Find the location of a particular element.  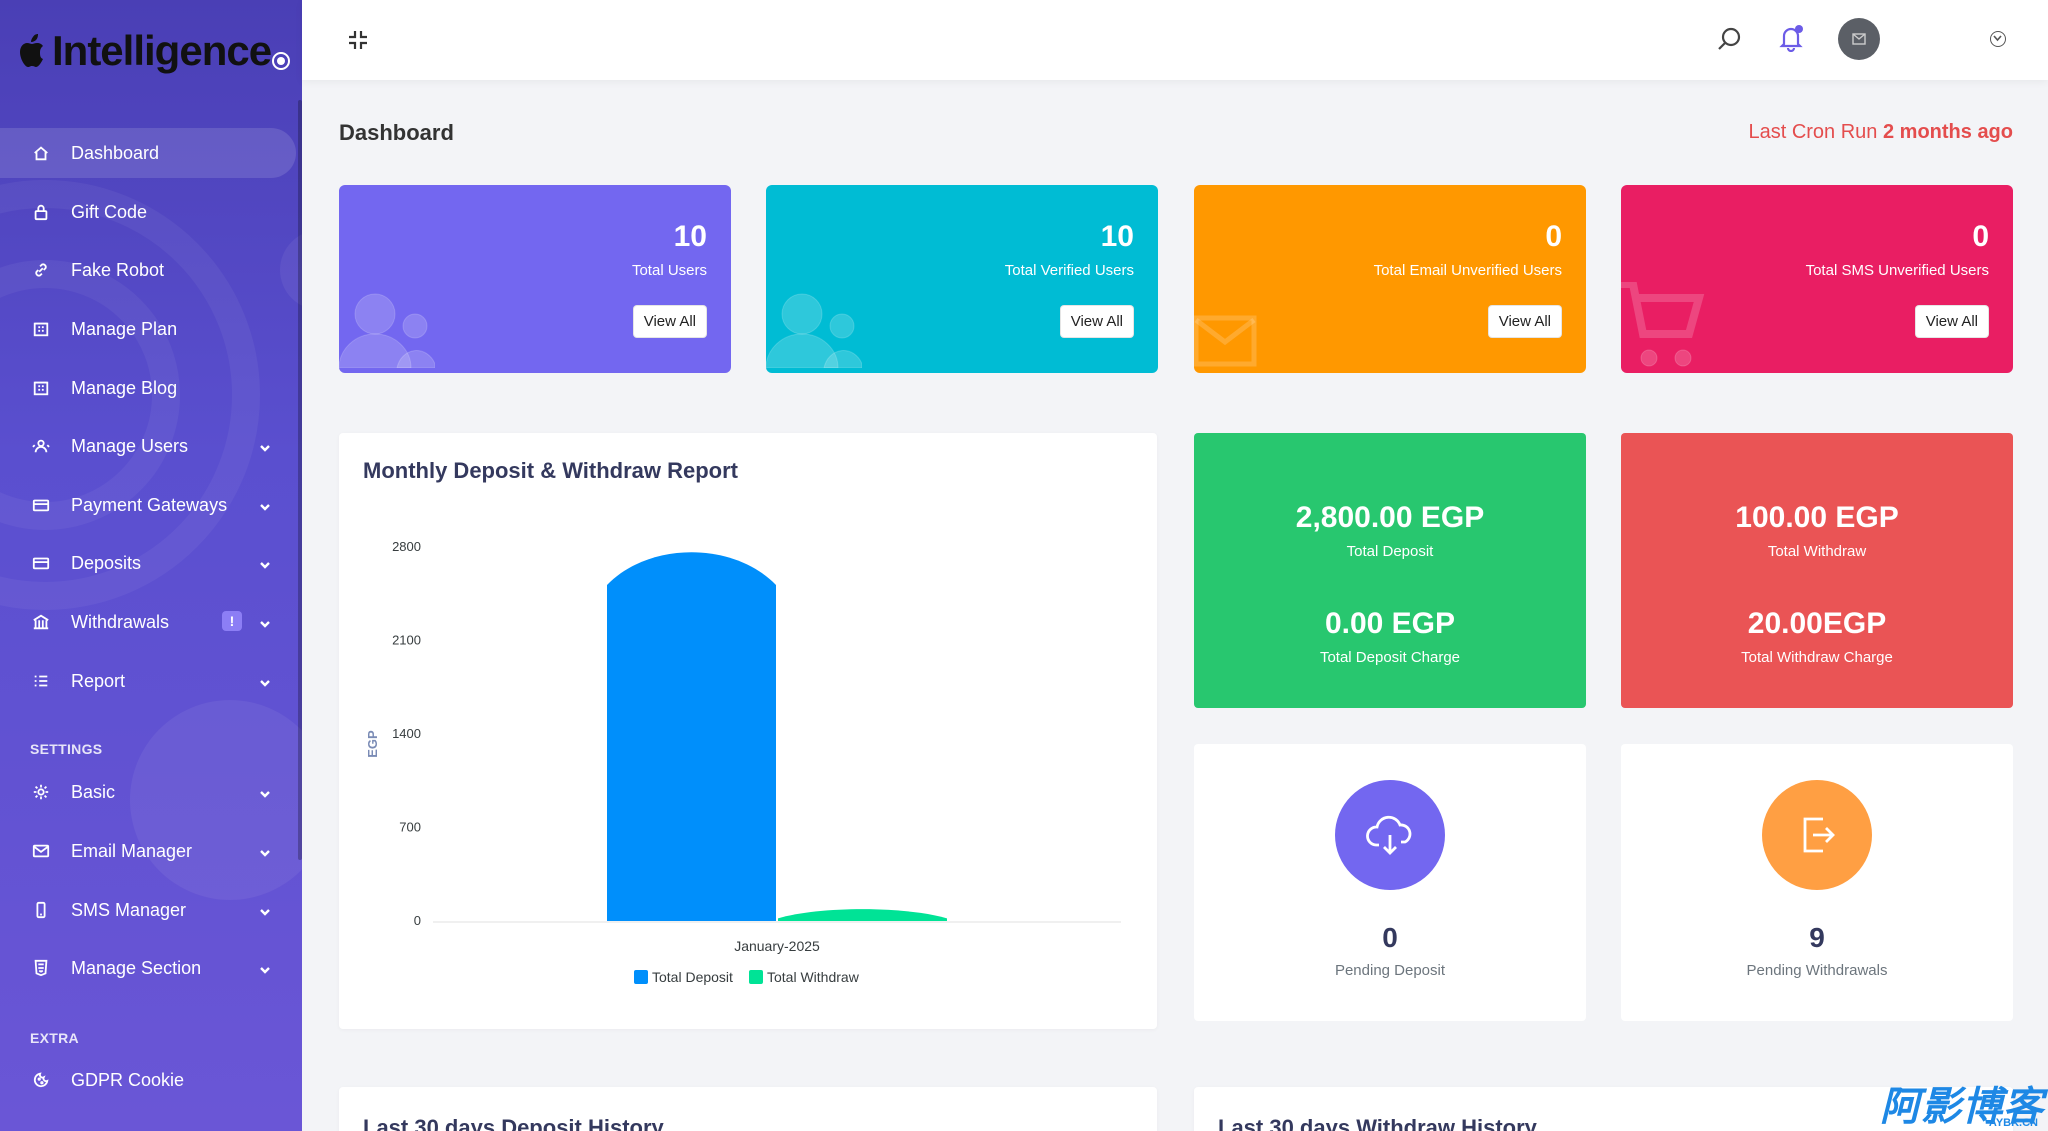

page-title: Dashboard is located at coordinates (396, 132).